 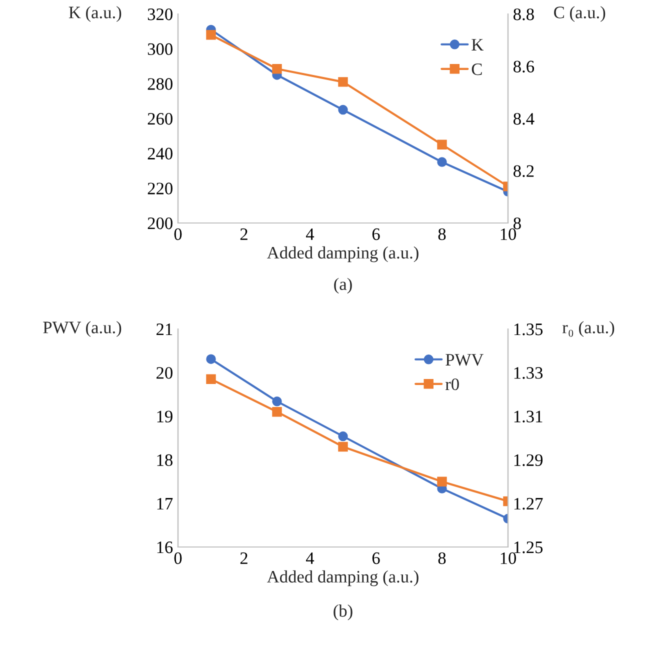 What do you see at coordinates (588, 329) in the screenshot?
I see `y2-axis-title: r₀ (a.u.)` at bounding box center [588, 329].